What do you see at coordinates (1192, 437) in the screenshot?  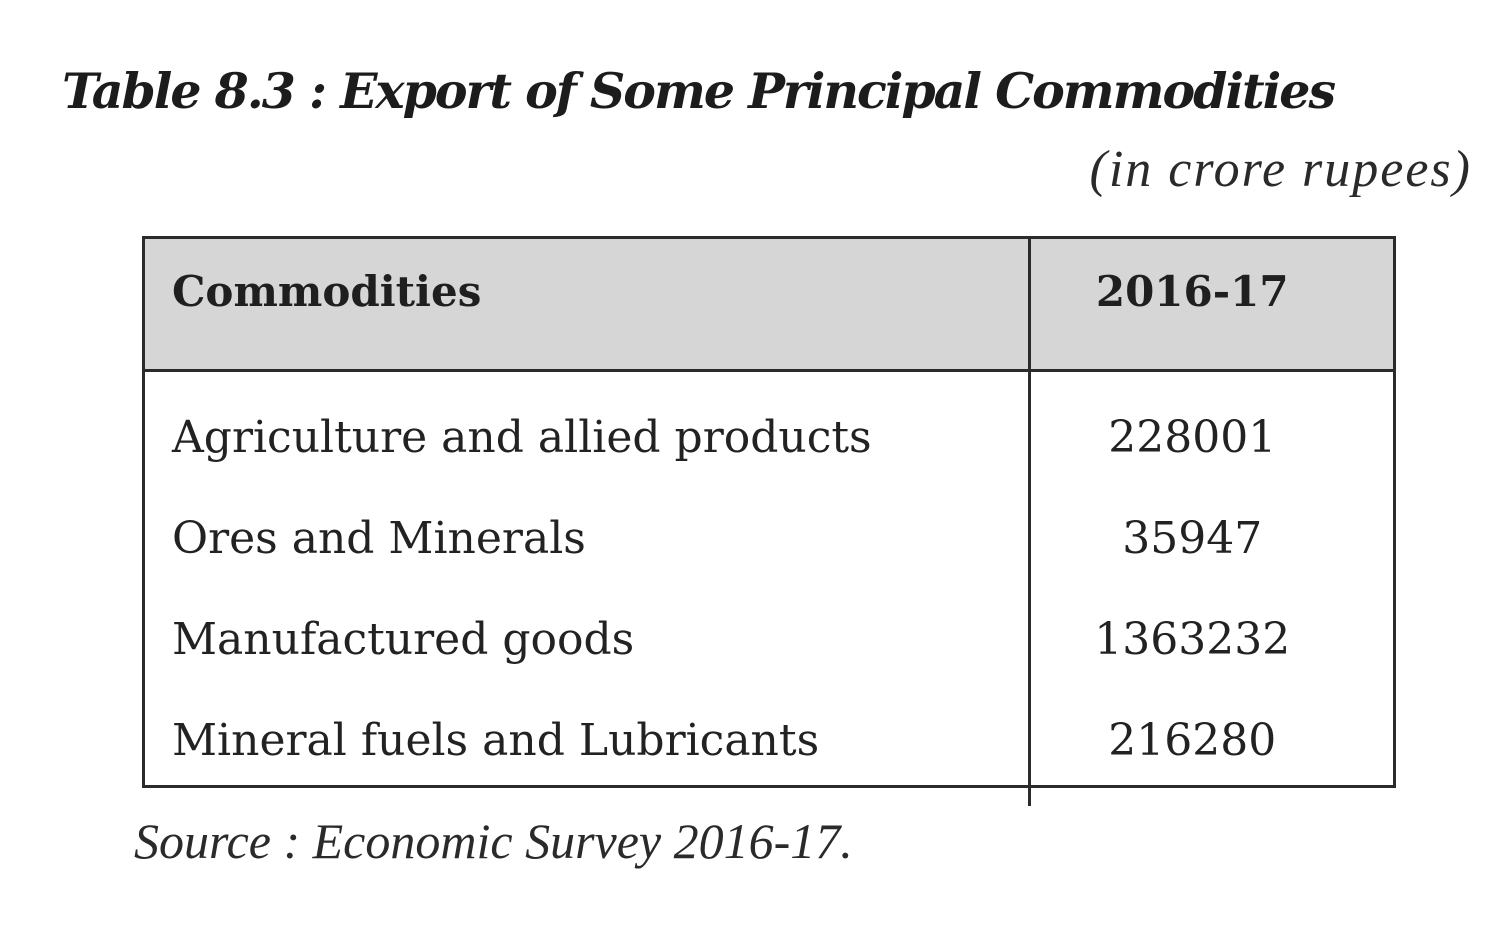 I see `value-cell: 228001` at bounding box center [1192, 437].